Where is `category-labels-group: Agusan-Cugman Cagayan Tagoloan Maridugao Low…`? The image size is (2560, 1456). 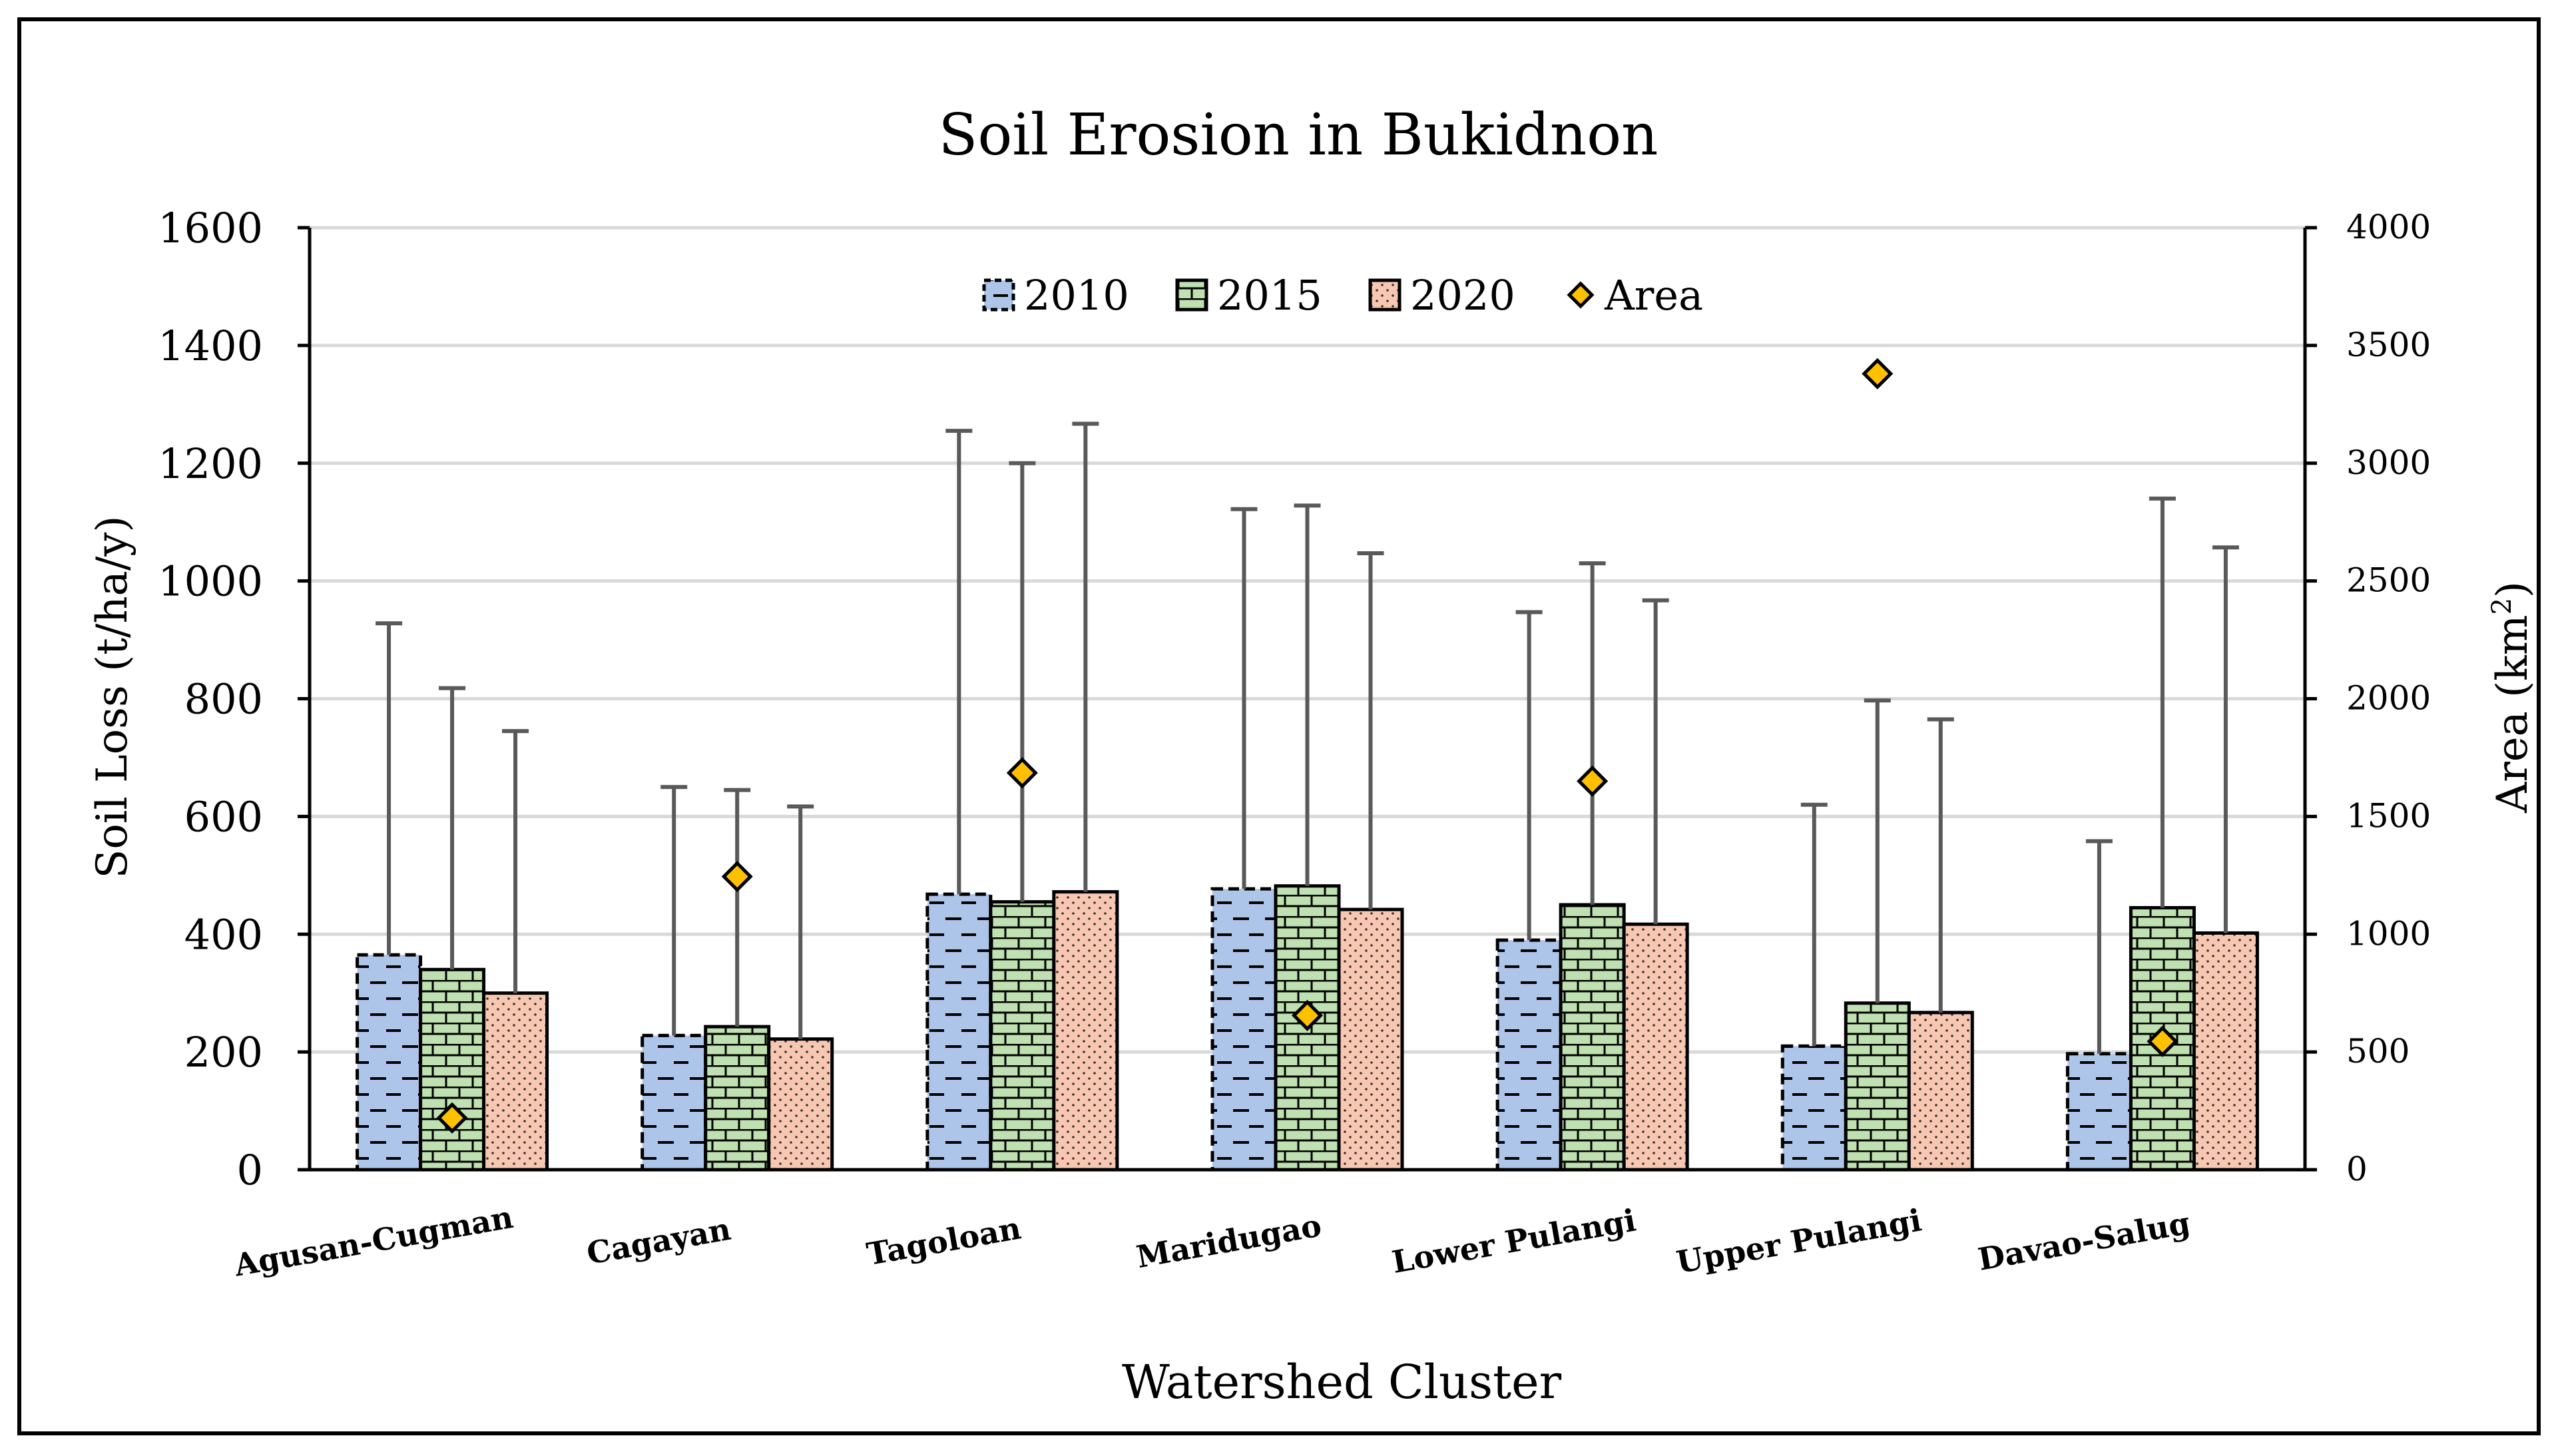
category-labels-group: Agusan-Cugman Cagayan Tagoloan Maridugao Low… is located at coordinates (1211, 1241).